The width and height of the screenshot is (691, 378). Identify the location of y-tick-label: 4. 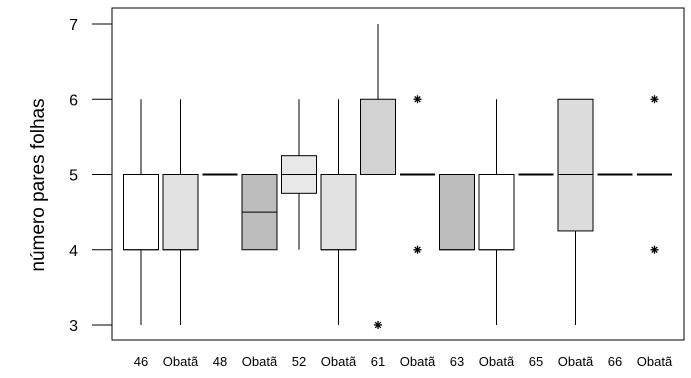
(73, 251).